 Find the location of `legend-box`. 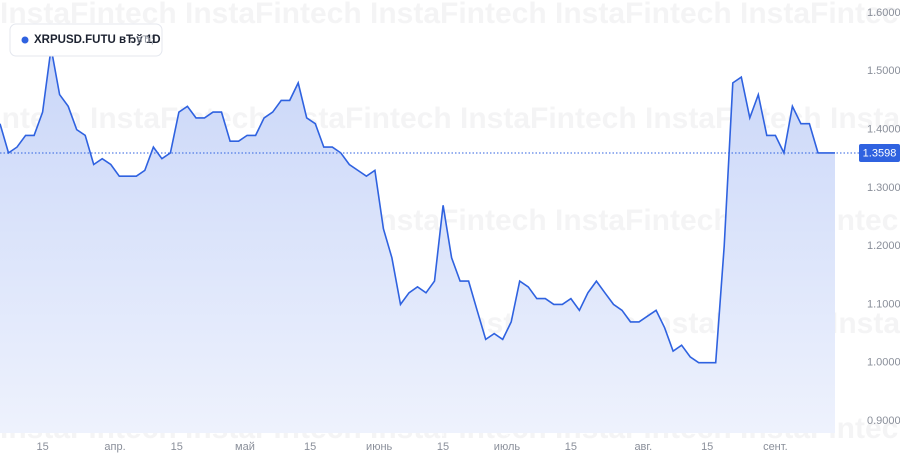

legend-box is located at coordinates (86, 40).